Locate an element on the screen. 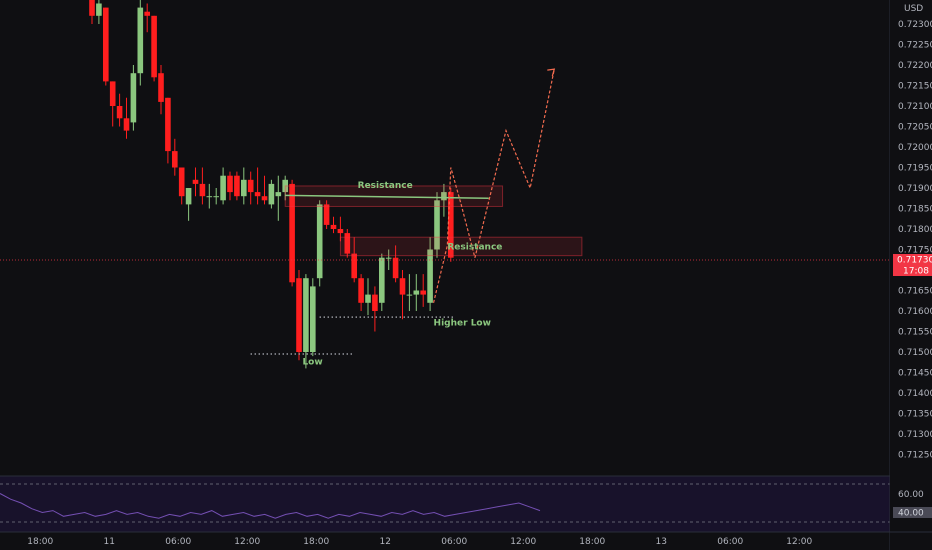  price-tick-label: 0.71550 is located at coordinates (915, 333).